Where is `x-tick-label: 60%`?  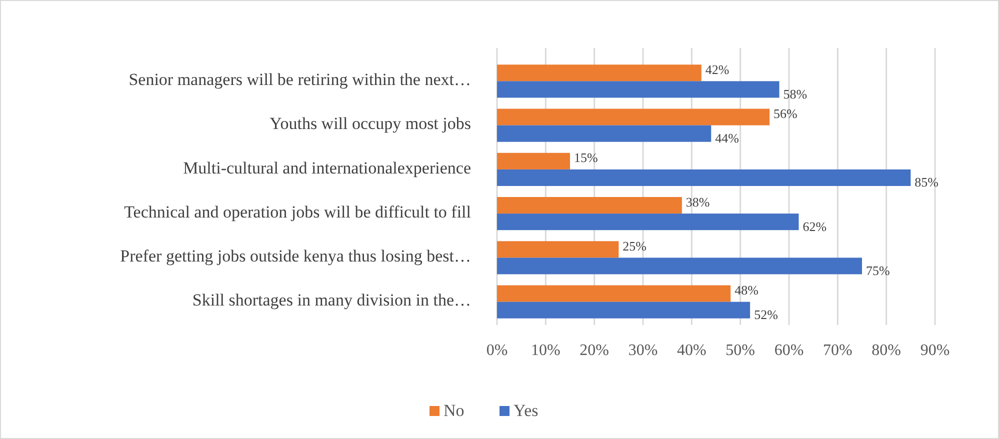
x-tick-label: 60% is located at coordinates (789, 350).